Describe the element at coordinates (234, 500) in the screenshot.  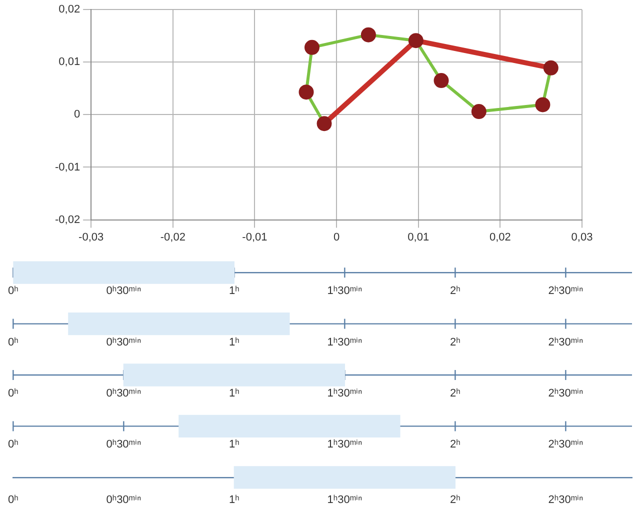
I see `x-tick-label: 1ʰ` at that location.